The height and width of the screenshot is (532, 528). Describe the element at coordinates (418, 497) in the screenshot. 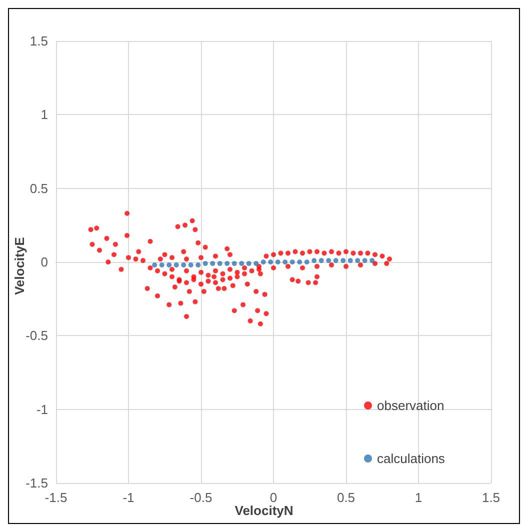

I see `x-tick-label: 1` at that location.